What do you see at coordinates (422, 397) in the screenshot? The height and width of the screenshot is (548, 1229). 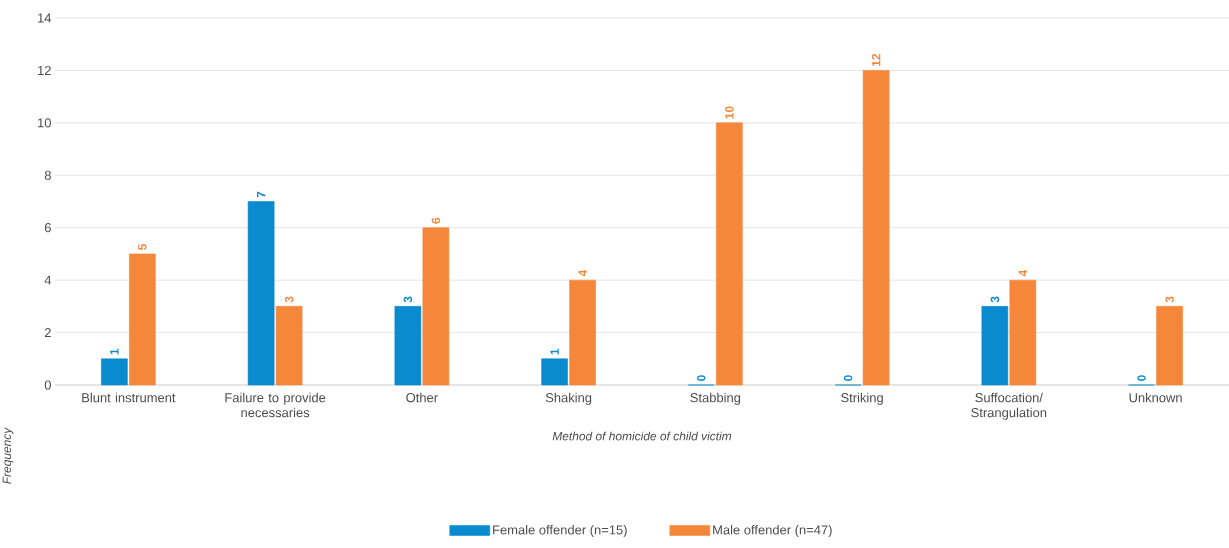 I see `x-tick-label: Other` at bounding box center [422, 397].